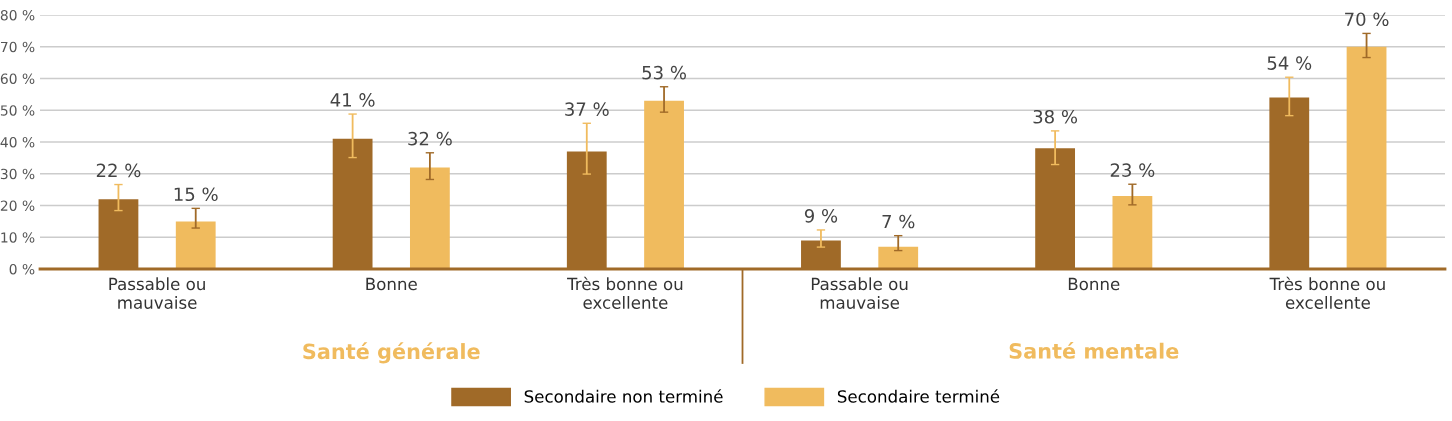 The image size is (1452, 421). Describe the element at coordinates (196, 194) in the screenshot. I see `data-label: 15 %` at that location.